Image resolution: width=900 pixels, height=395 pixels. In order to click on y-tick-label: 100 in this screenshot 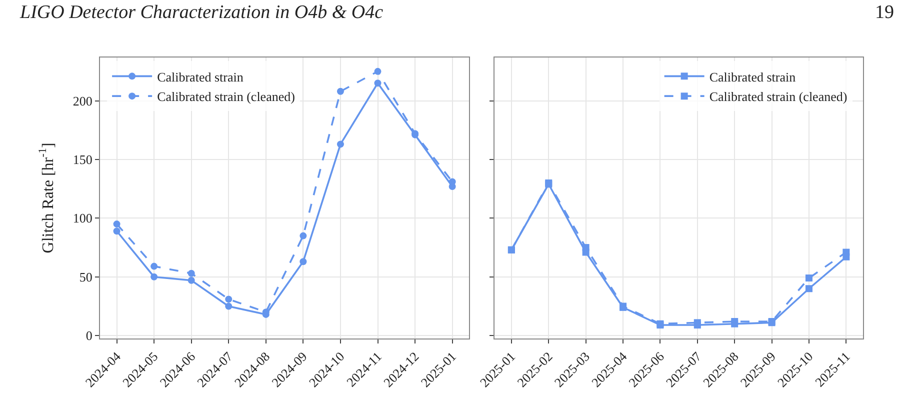, I will do `click(82, 218)`.